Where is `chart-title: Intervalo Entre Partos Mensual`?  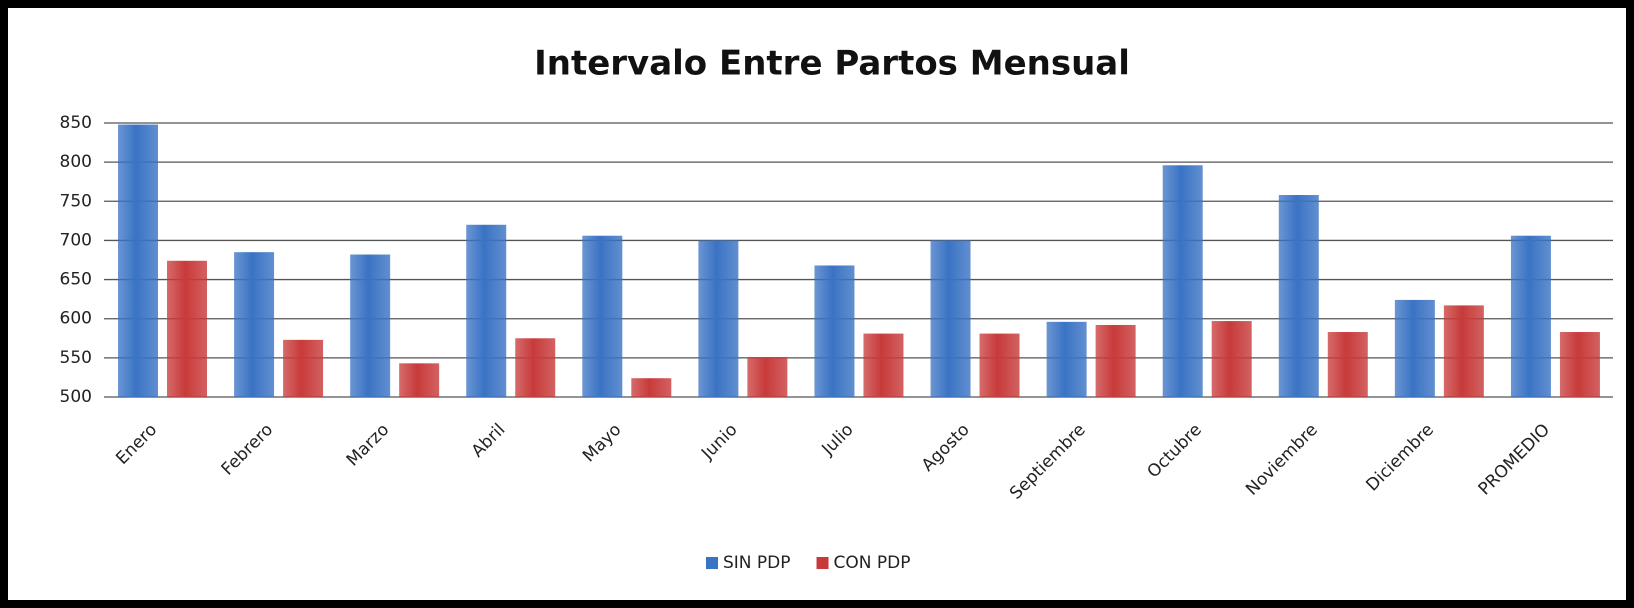
chart-title: Intervalo Entre Partos Mensual is located at coordinates (832, 64).